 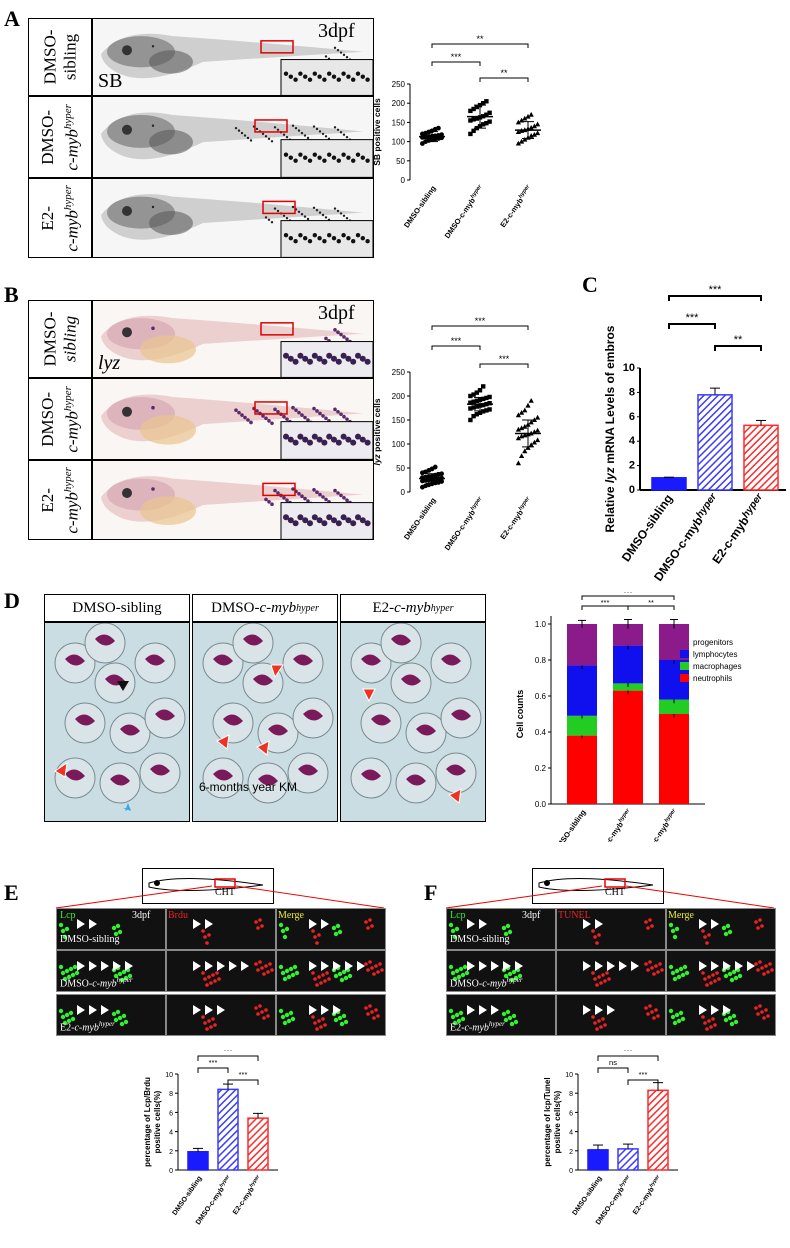 I want to click on row-label-a-2: E2- c-mybhyper, so click(x=60, y=218).